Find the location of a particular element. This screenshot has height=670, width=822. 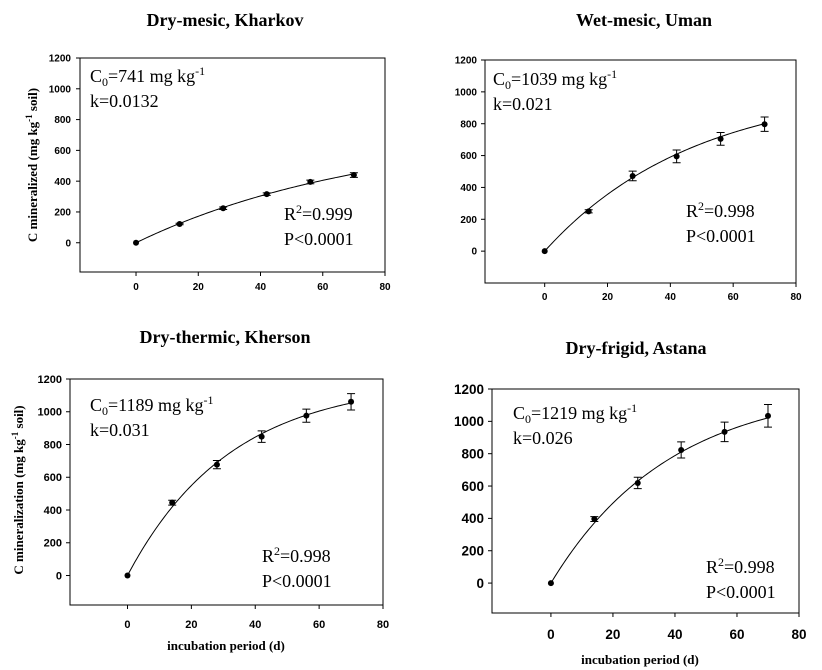

fit-parameter-c0: C0=1039 mg kg-1 is located at coordinates (555, 80).